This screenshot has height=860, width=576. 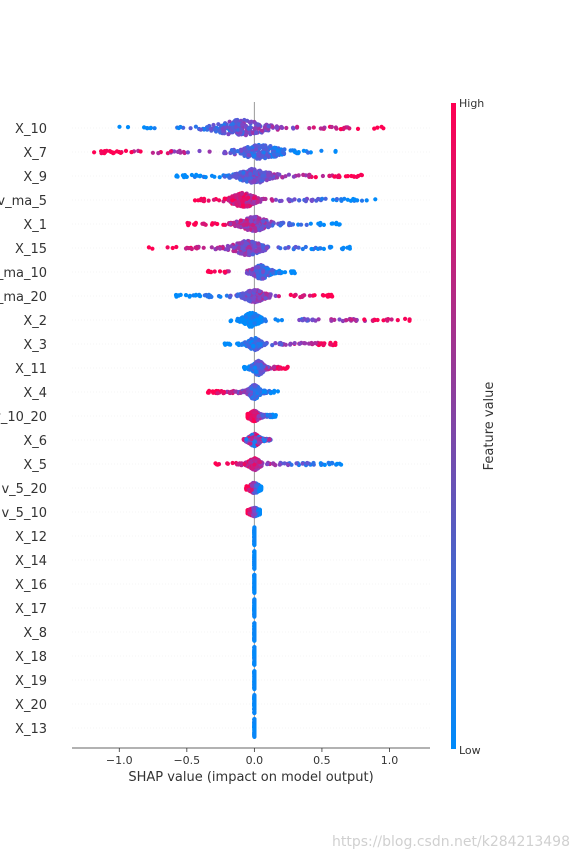 What do you see at coordinates (23, 273) in the screenshot?
I see `feature-label: v_ma_10` at bounding box center [23, 273].